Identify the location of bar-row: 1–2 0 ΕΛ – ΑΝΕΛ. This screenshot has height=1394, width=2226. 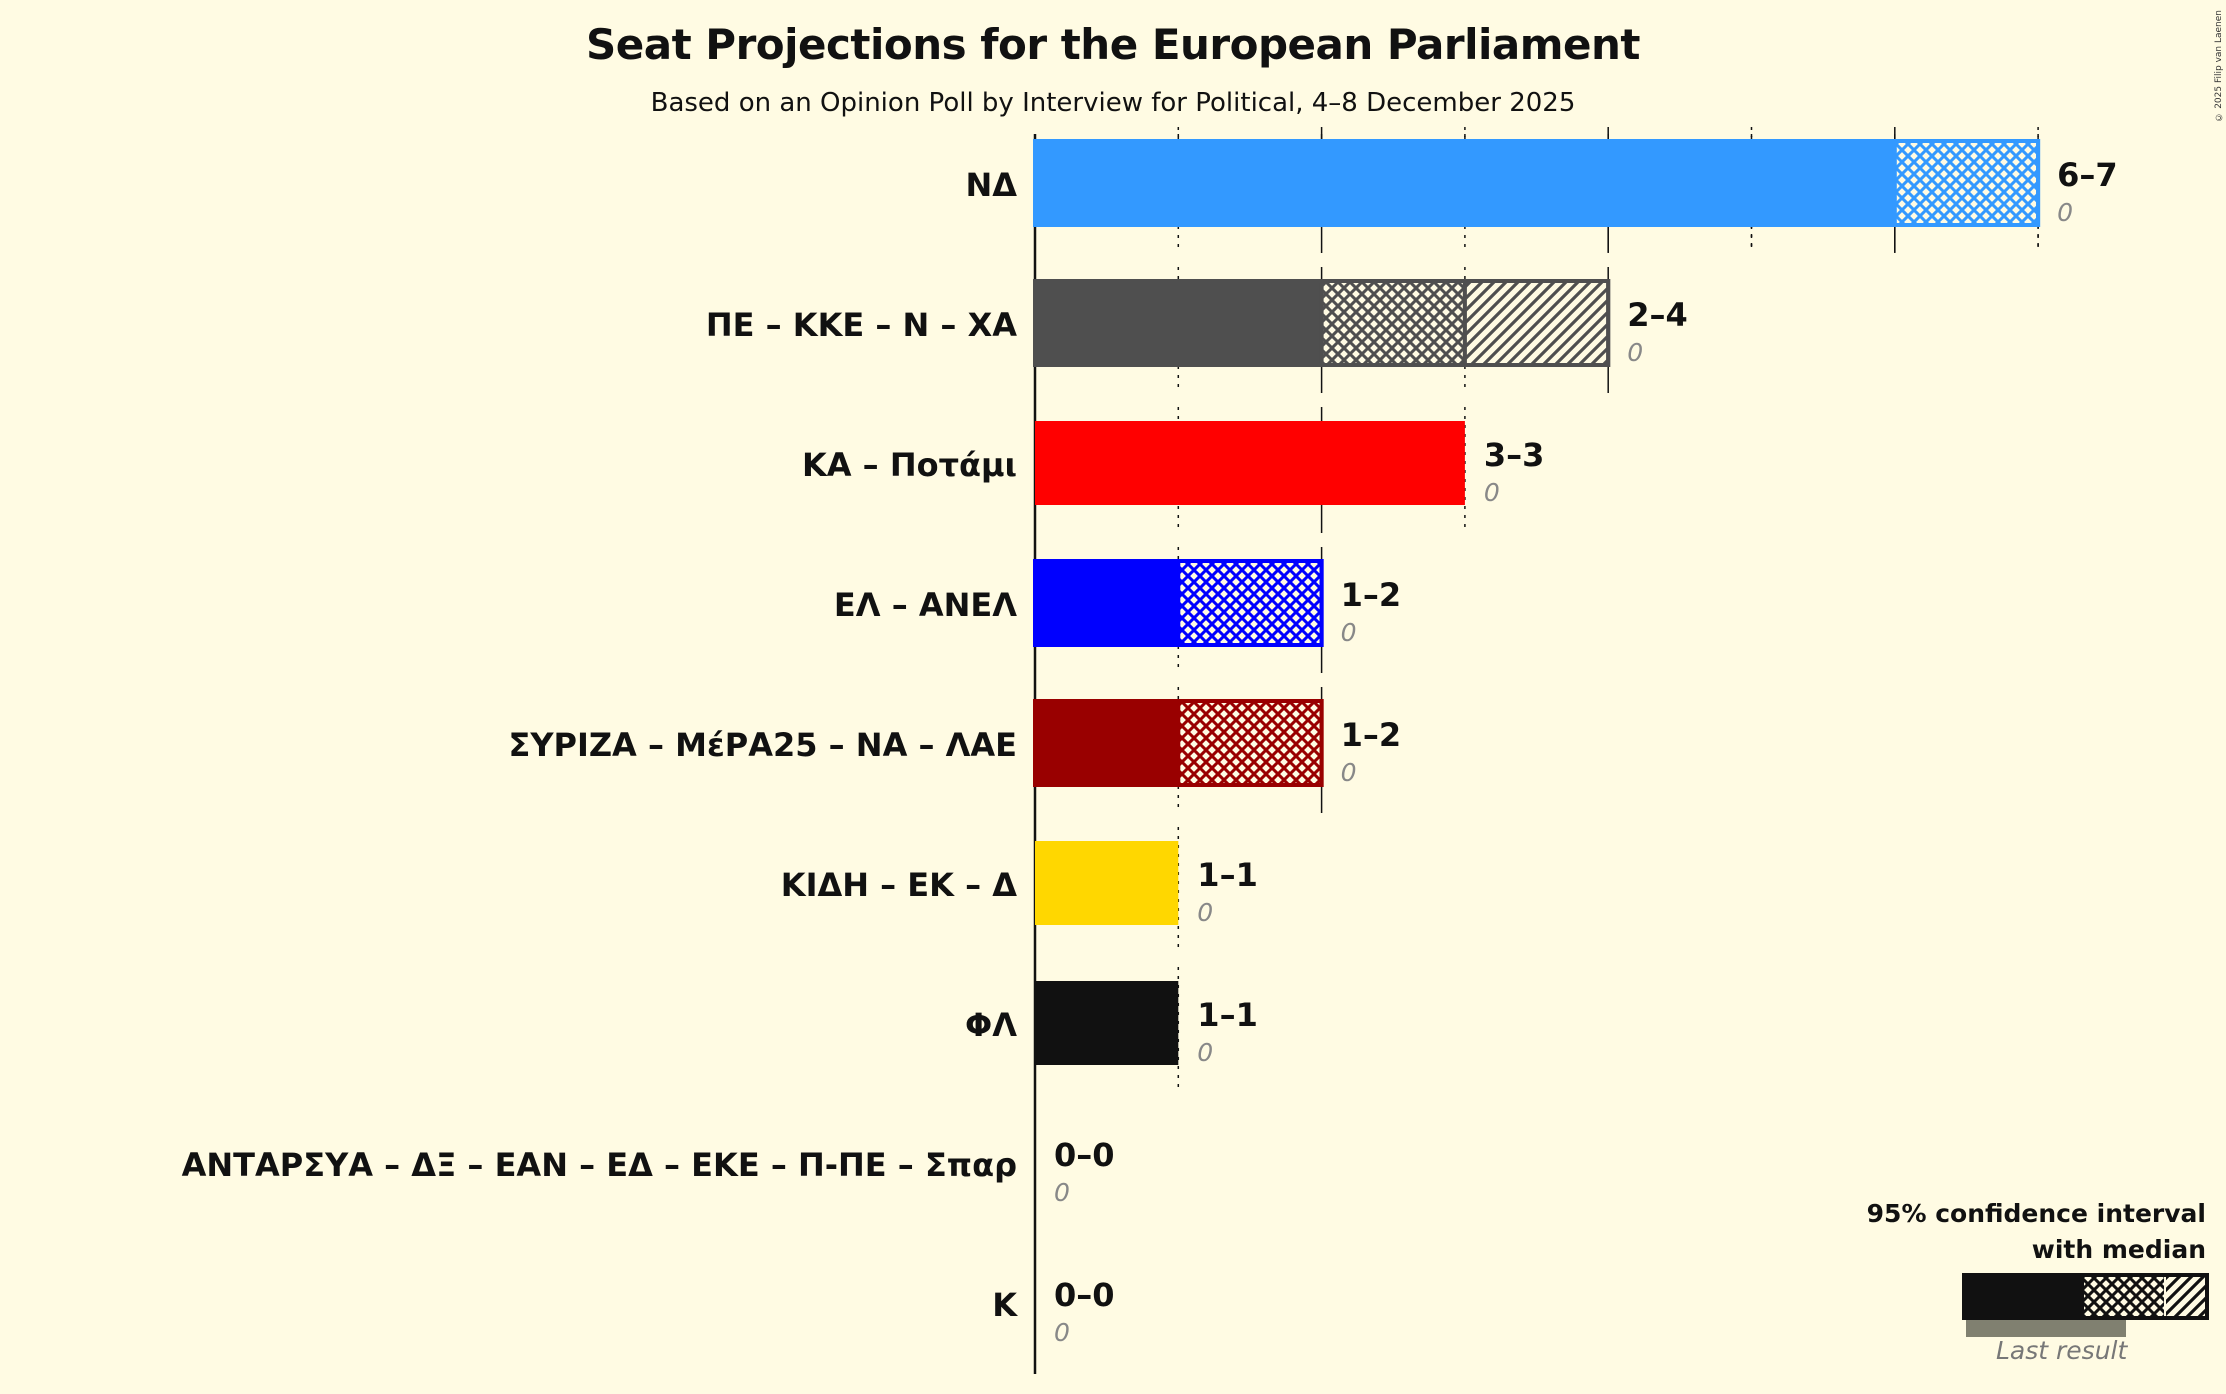
(1118, 603).